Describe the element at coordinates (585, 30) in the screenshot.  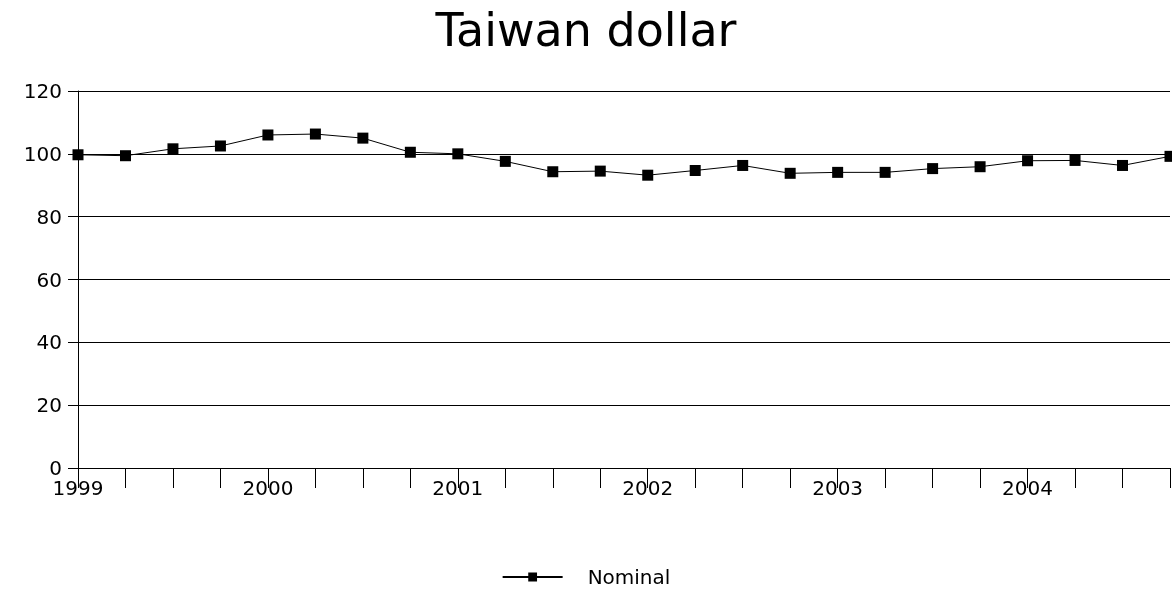
I see `chart-title: Taiwan dollar` at that location.